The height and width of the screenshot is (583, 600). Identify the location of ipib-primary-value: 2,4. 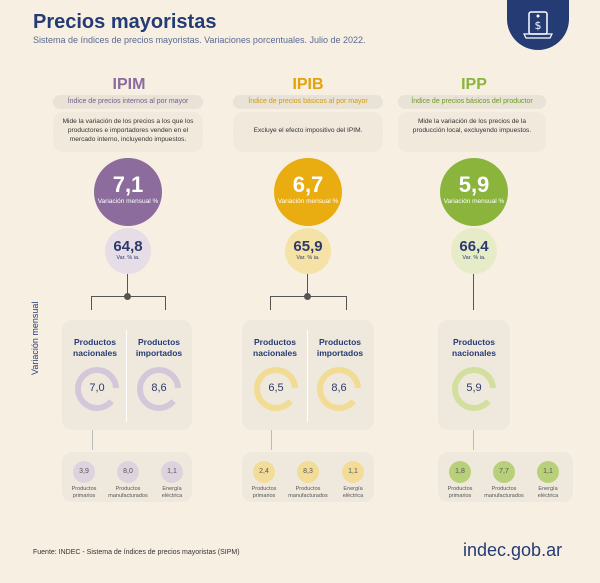
(264, 472).